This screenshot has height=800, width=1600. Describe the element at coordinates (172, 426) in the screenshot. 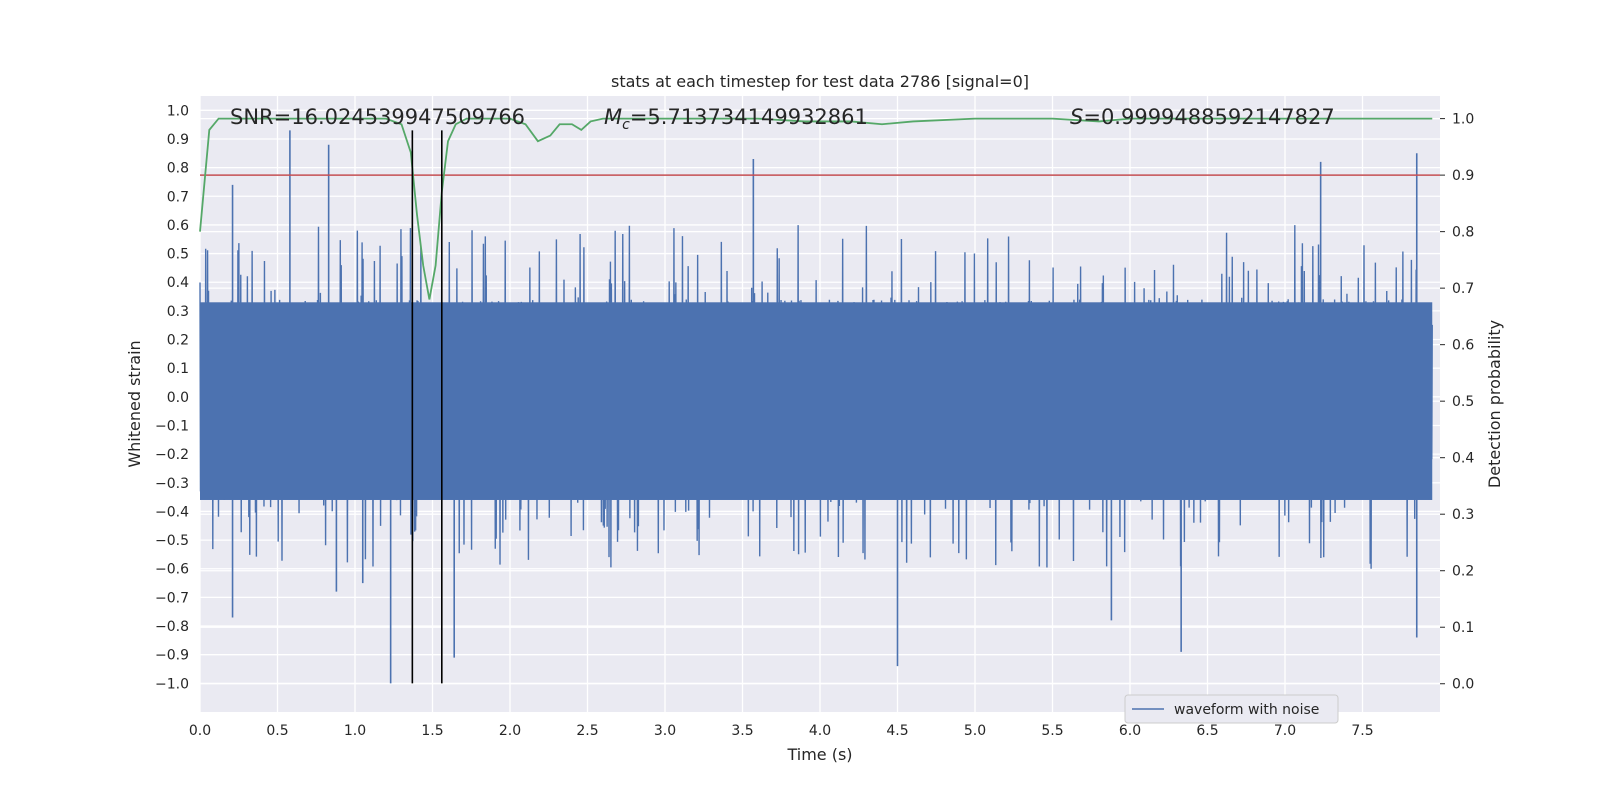

I see `y-tick-label: −0.1` at that location.